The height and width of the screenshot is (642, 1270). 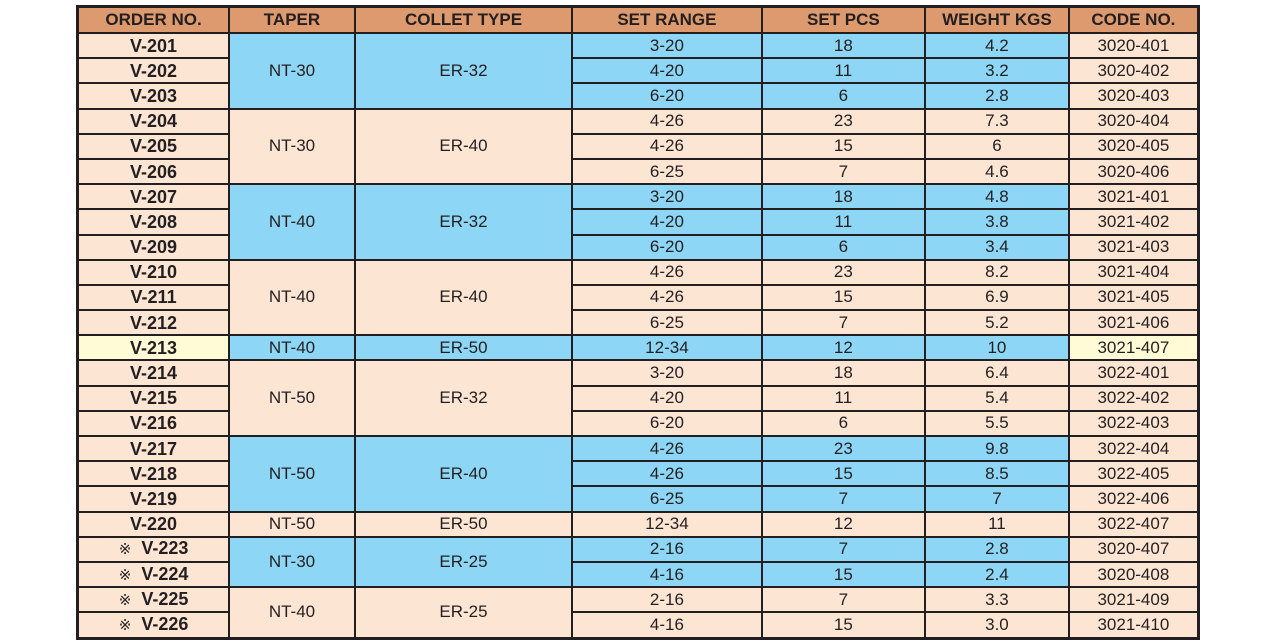 I want to click on collet-type-cell: ER-25, so click(x=463, y=612).